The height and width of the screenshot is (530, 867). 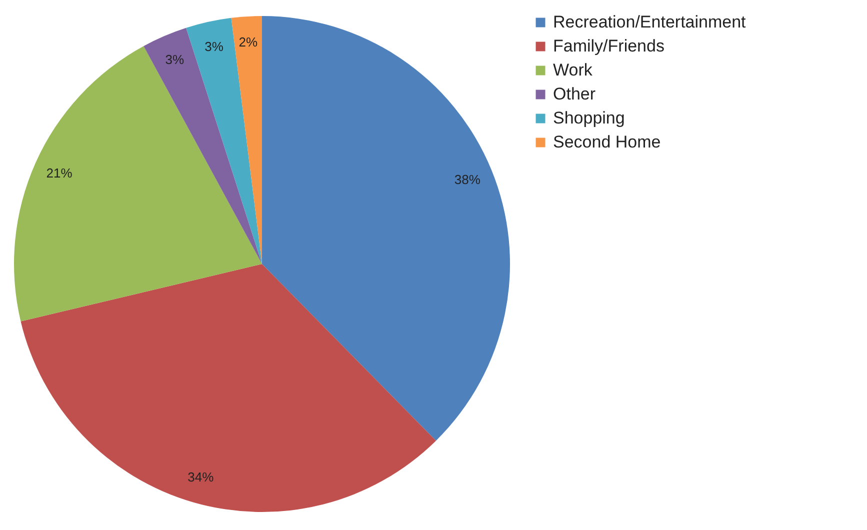 What do you see at coordinates (649, 22) in the screenshot?
I see `legend-label: Recreation/Entertainment` at bounding box center [649, 22].